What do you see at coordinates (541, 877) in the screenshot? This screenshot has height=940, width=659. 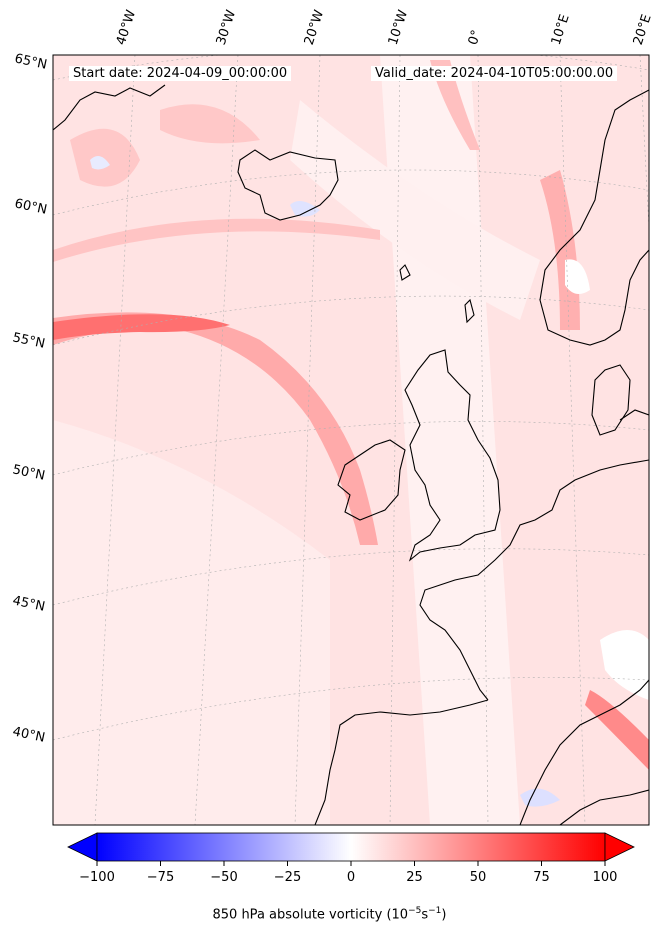 I see `colorbar-tick-label: 75` at bounding box center [541, 877].